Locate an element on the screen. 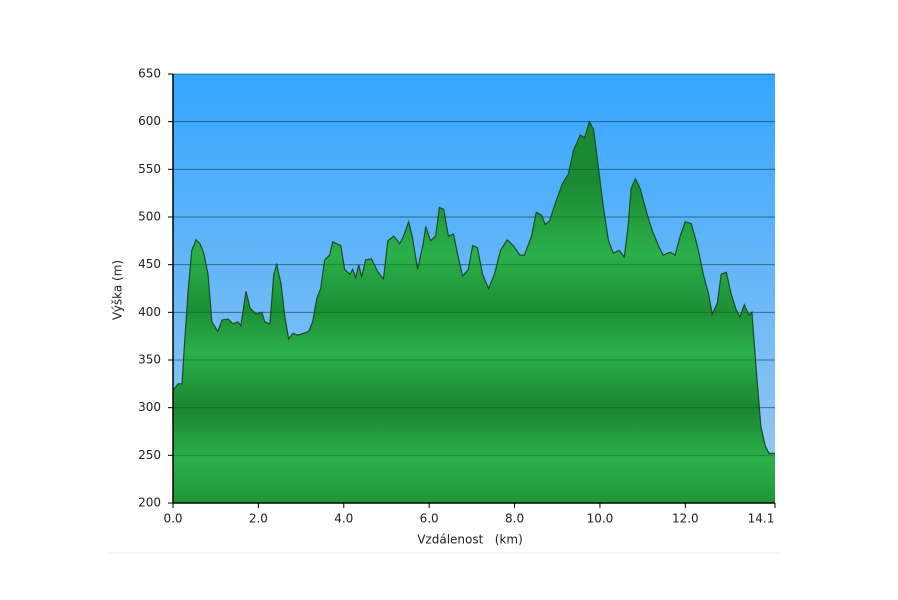 This screenshot has width=898, height=600. y-tick-label: 400 is located at coordinates (149, 312).